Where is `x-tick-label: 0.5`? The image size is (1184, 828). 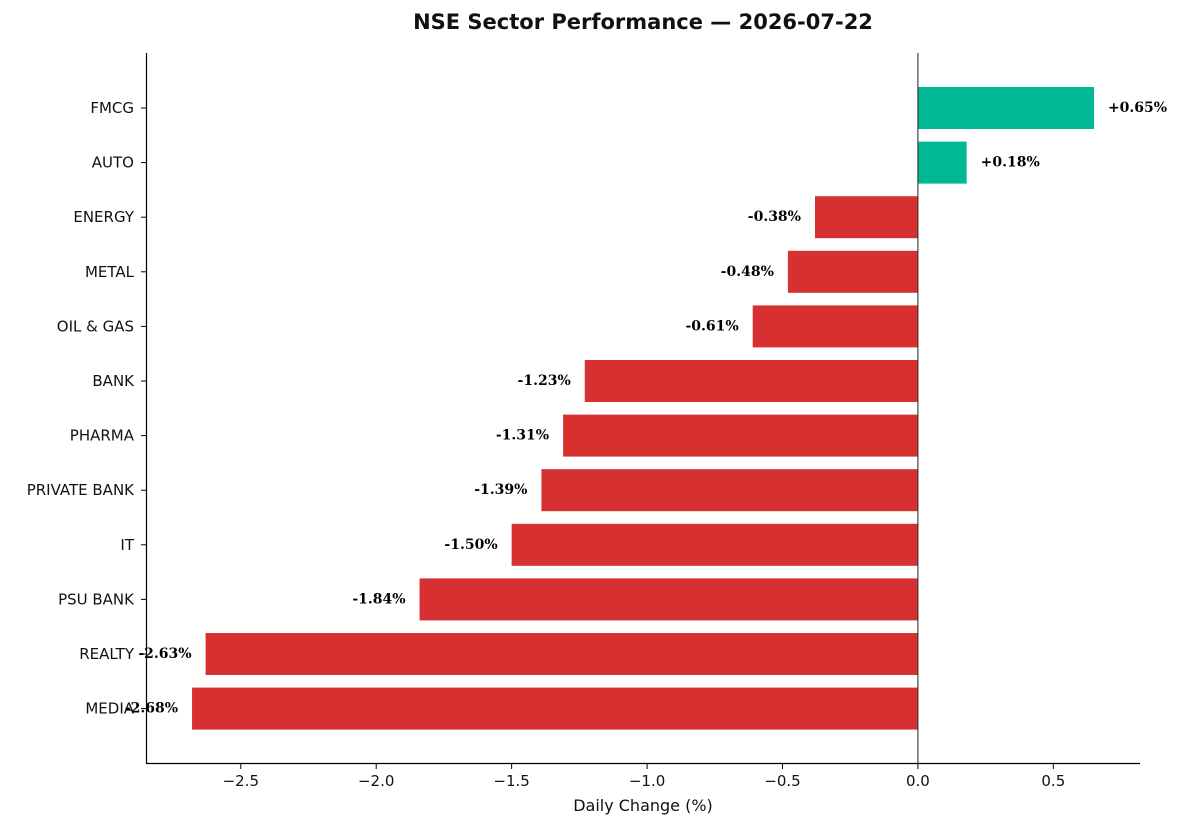
x-tick-label: 0.5 is located at coordinates (1053, 781).